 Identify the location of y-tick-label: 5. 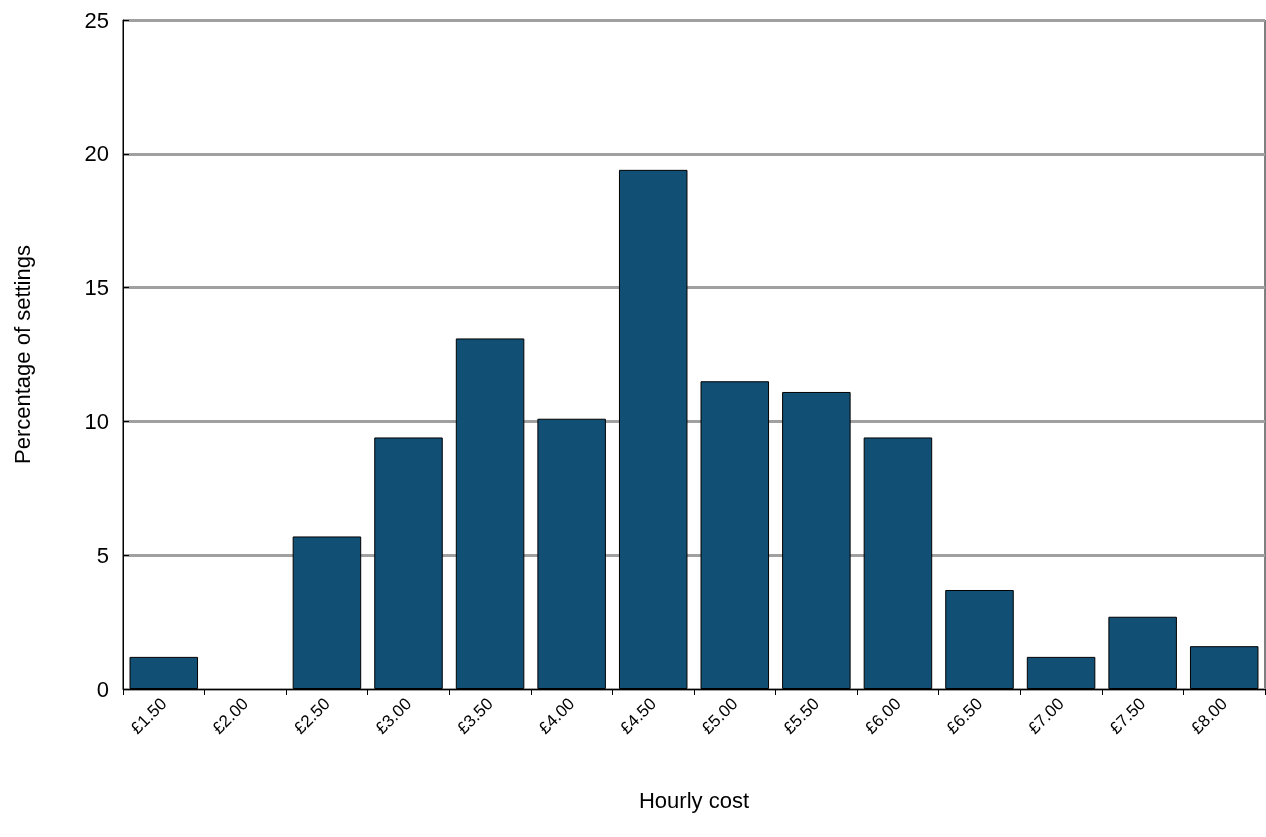
(102, 555).